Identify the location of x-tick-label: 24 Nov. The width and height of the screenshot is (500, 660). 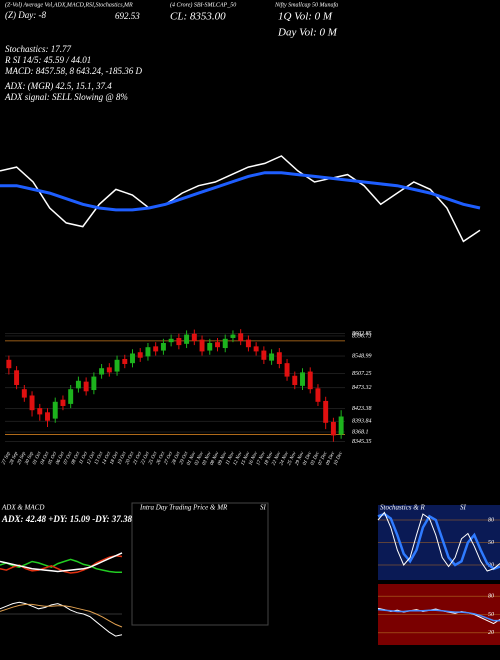
(284, 459).